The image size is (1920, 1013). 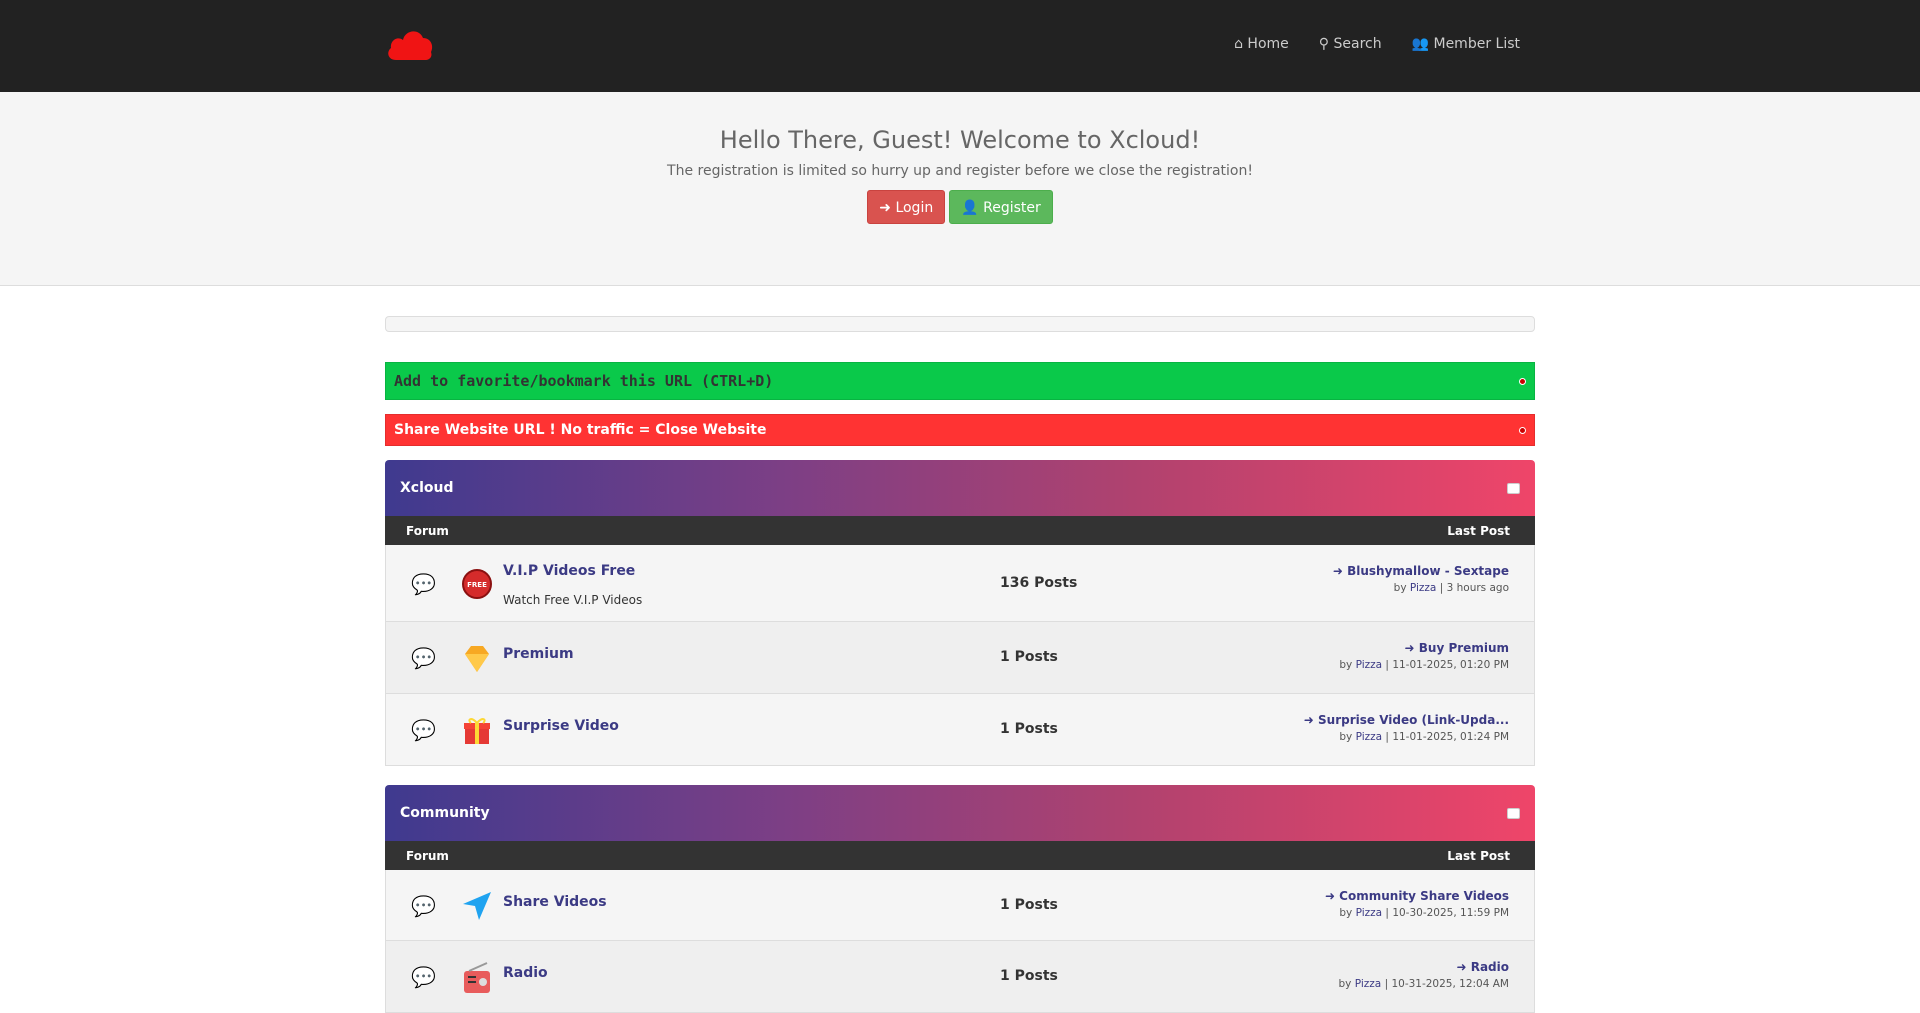 What do you see at coordinates (1477, 588) in the screenshot?
I see `last-post-time: 3 hours ago` at bounding box center [1477, 588].